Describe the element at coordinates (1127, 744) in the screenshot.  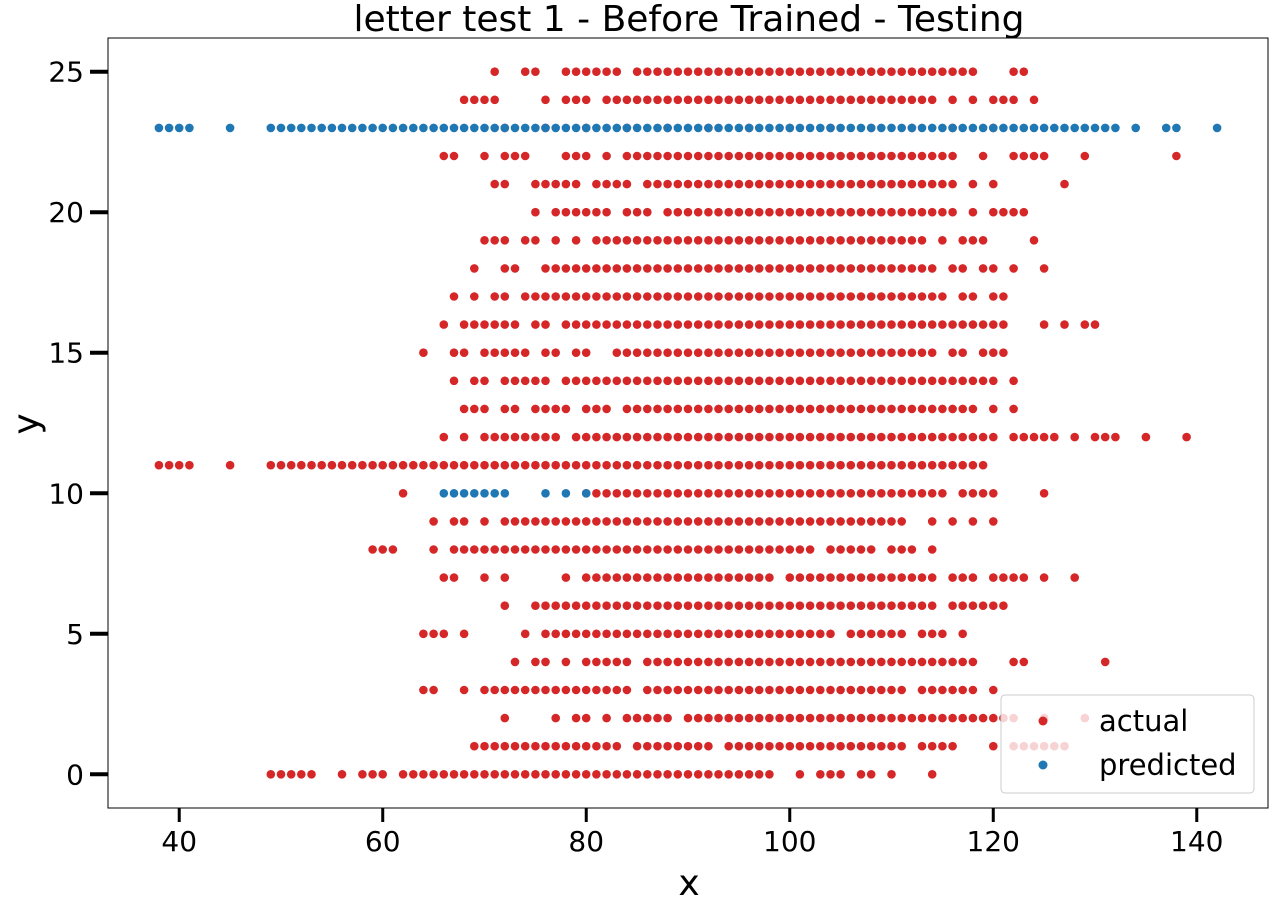
I see `legend: actual predicted` at that location.